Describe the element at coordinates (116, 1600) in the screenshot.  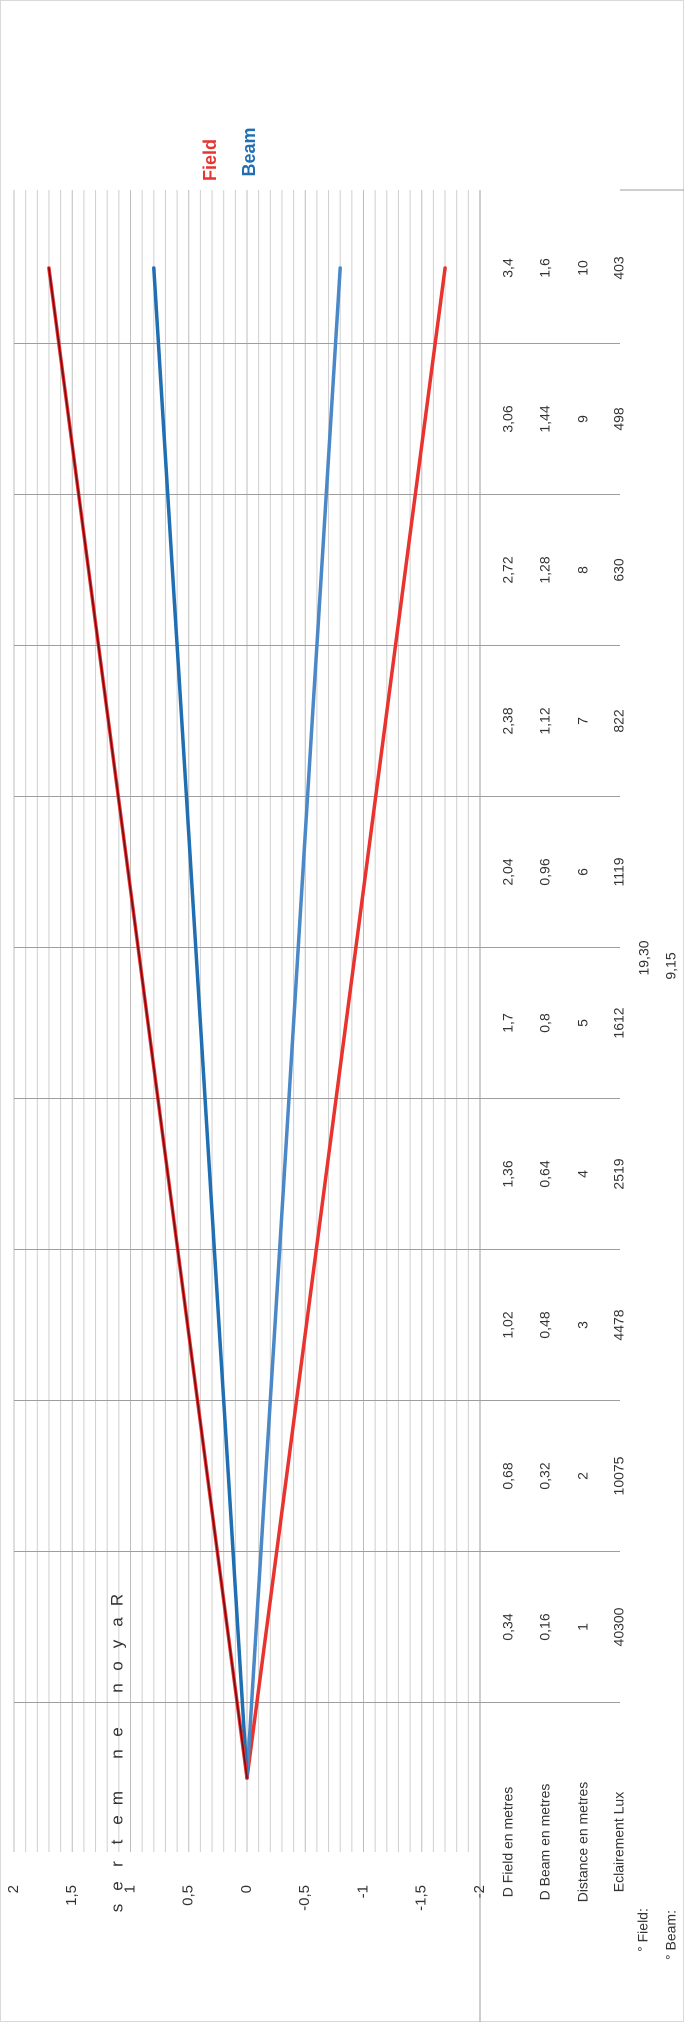
I see `axis-title-letter: R` at that location.